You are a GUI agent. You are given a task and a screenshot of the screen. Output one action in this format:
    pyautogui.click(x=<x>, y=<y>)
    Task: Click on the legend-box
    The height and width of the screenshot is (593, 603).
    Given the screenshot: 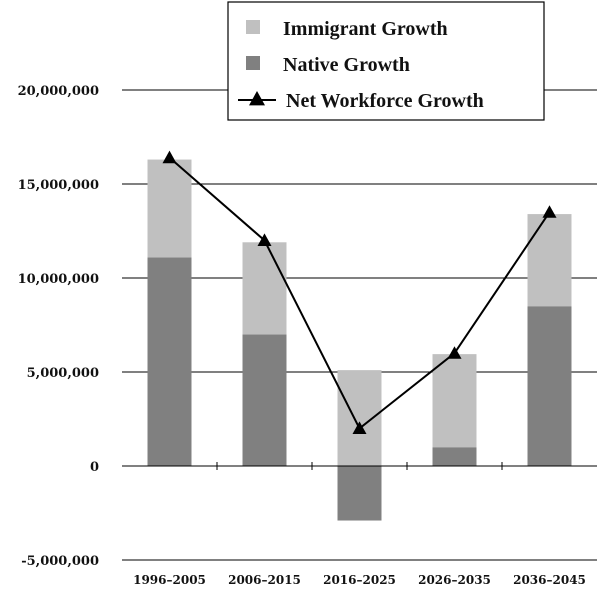 What is the action you would take?
    pyautogui.click(x=386, y=61)
    